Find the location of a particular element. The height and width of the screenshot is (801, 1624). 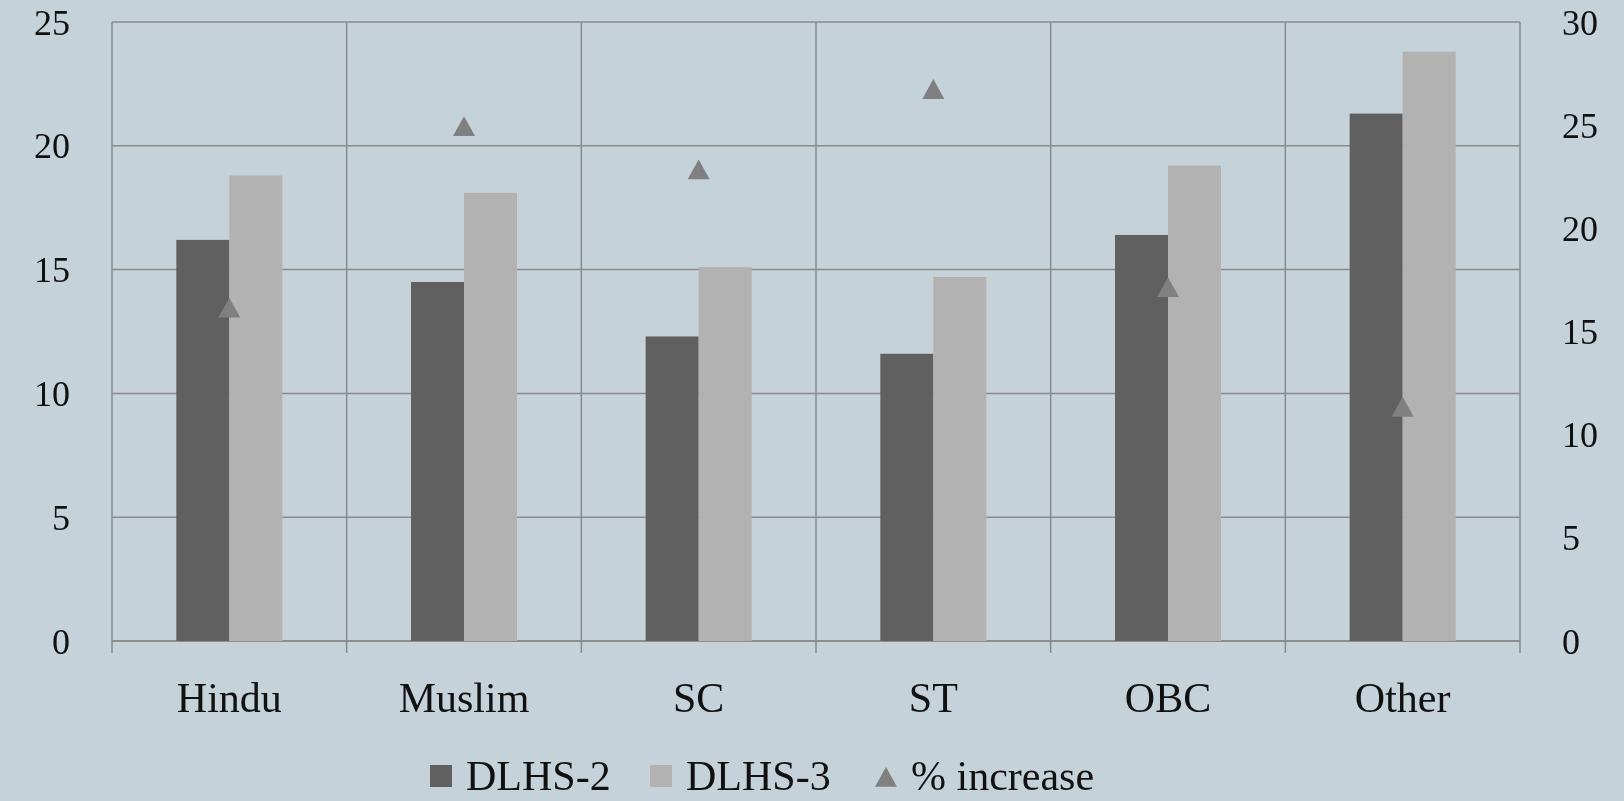

x-tick-label: SC is located at coordinates (698, 698).